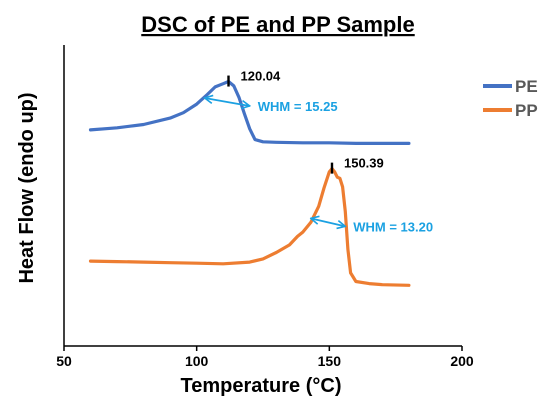 The height and width of the screenshot is (406, 550). I want to click on legend-label-pe: PE, so click(526, 86).